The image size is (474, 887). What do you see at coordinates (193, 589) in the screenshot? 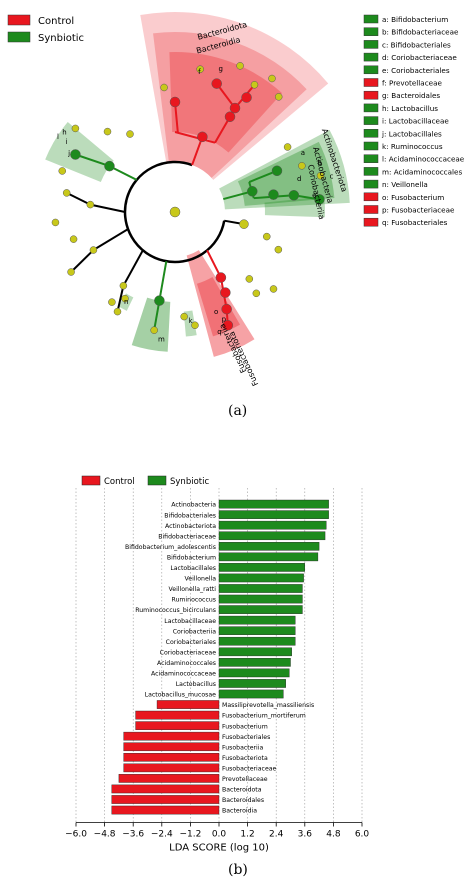
I see `bar-label-Veillonella_ratti: Veillonella_ratti` at bounding box center [193, 589].